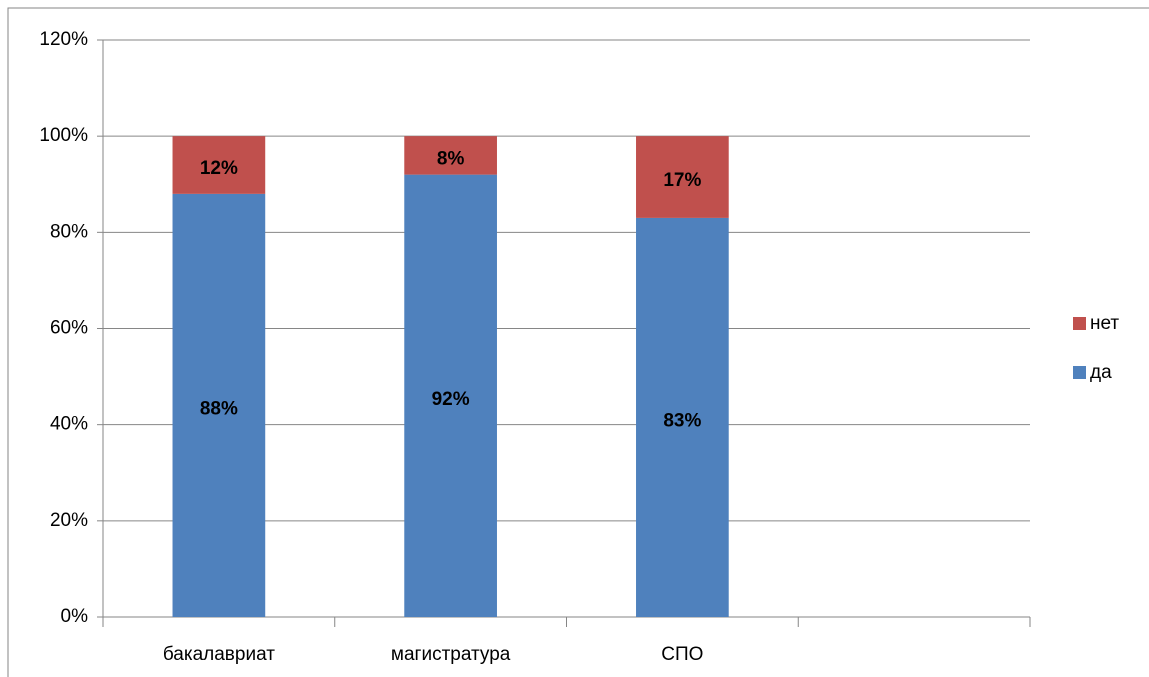  I want to click on y-tick-label: 60%, so click(69, 328).